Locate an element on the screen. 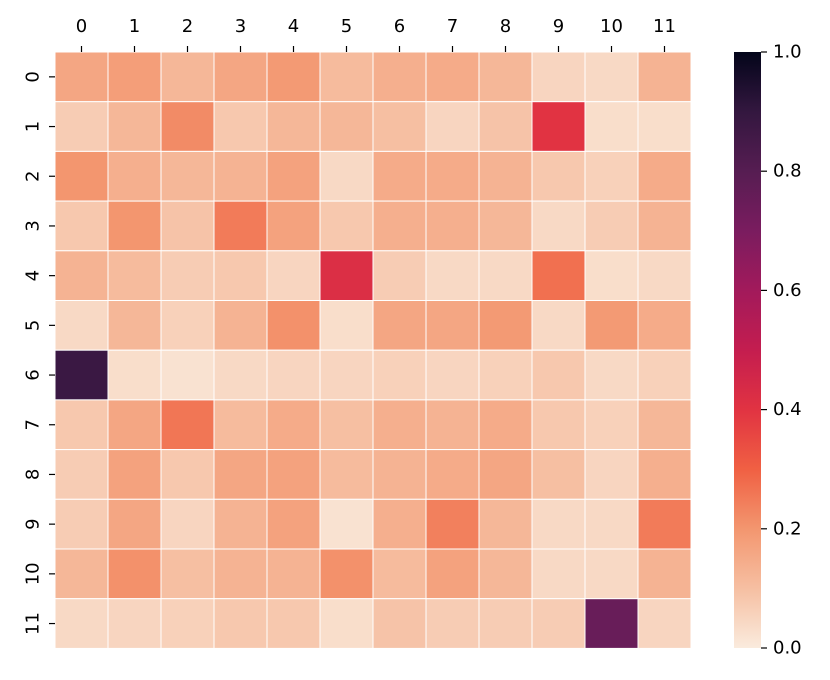 The height and width of the screenshot is (680, 830). heatmap-cell-r6-c2 is located at coordinates (187, 375).